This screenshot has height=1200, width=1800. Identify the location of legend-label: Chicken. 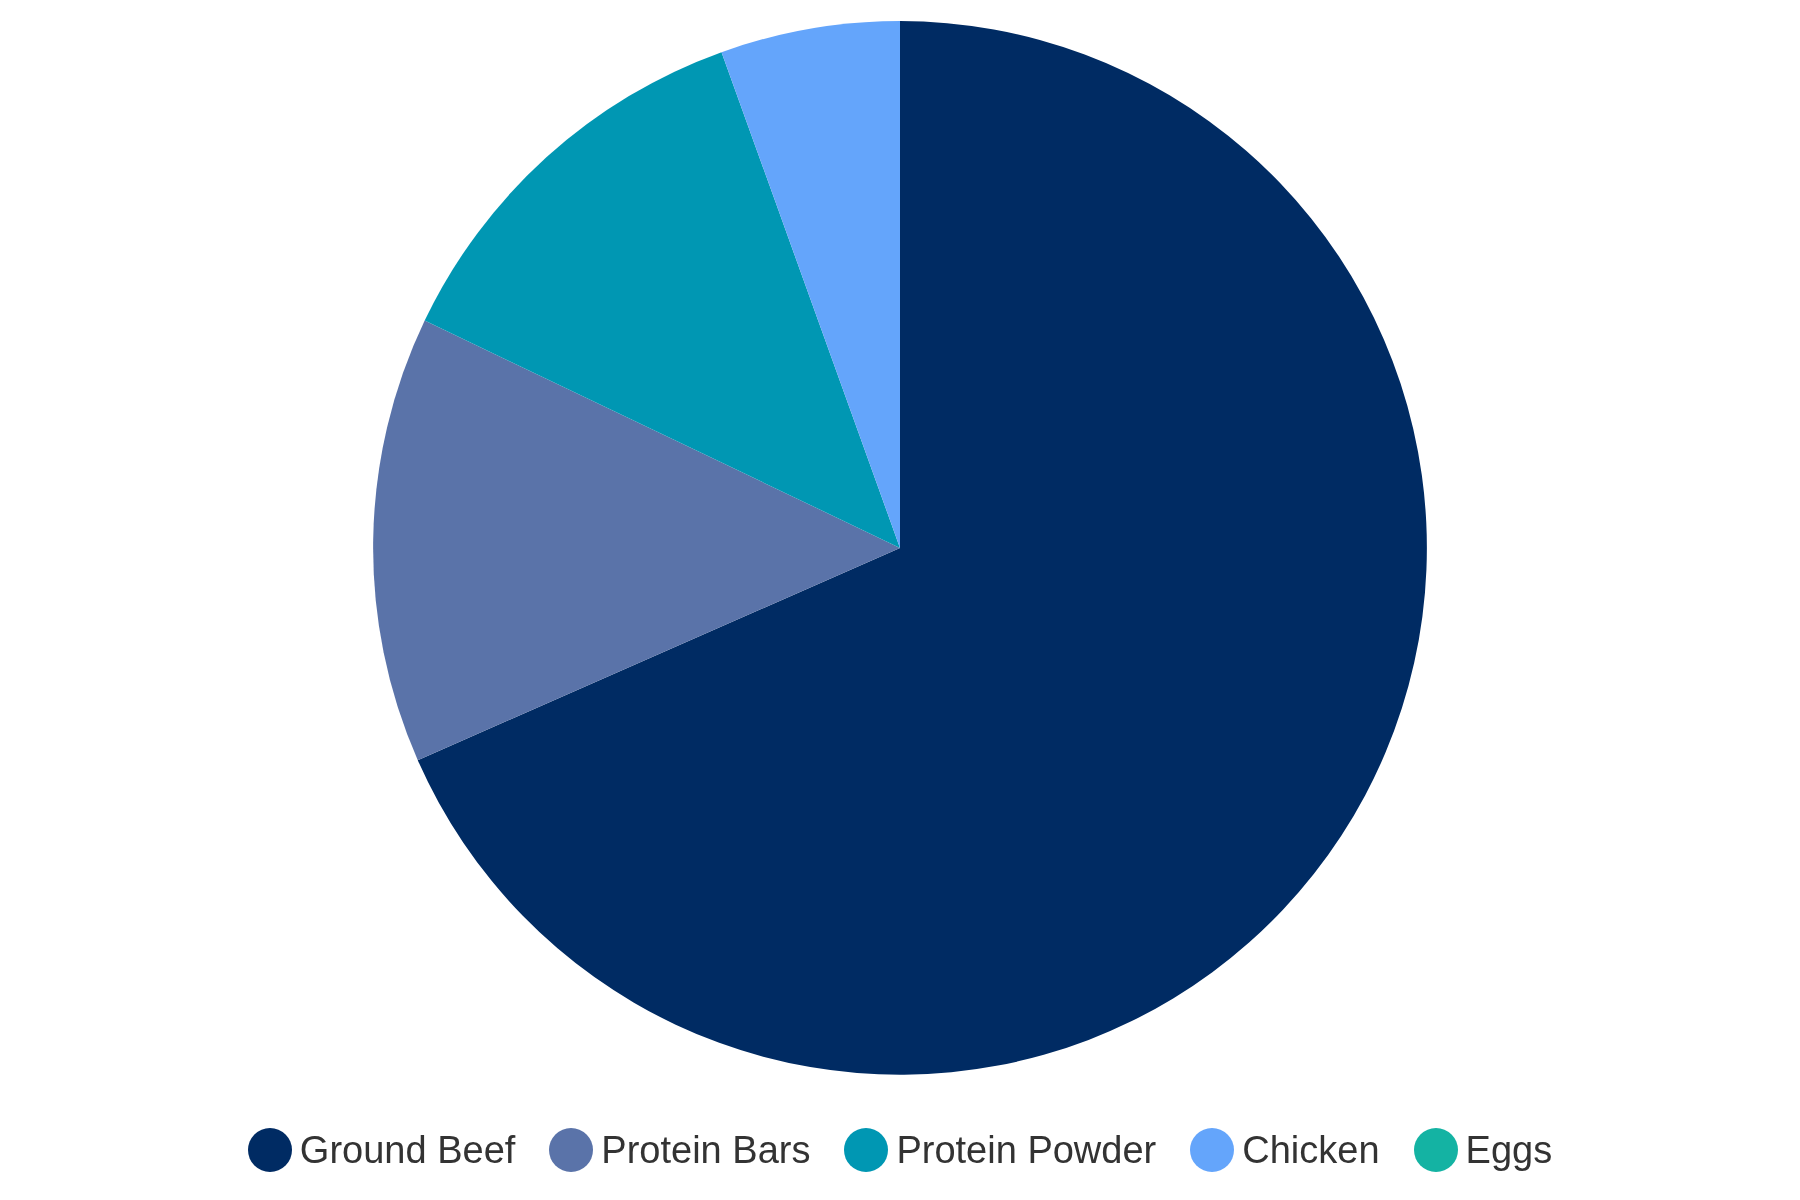
(1311, 1150).